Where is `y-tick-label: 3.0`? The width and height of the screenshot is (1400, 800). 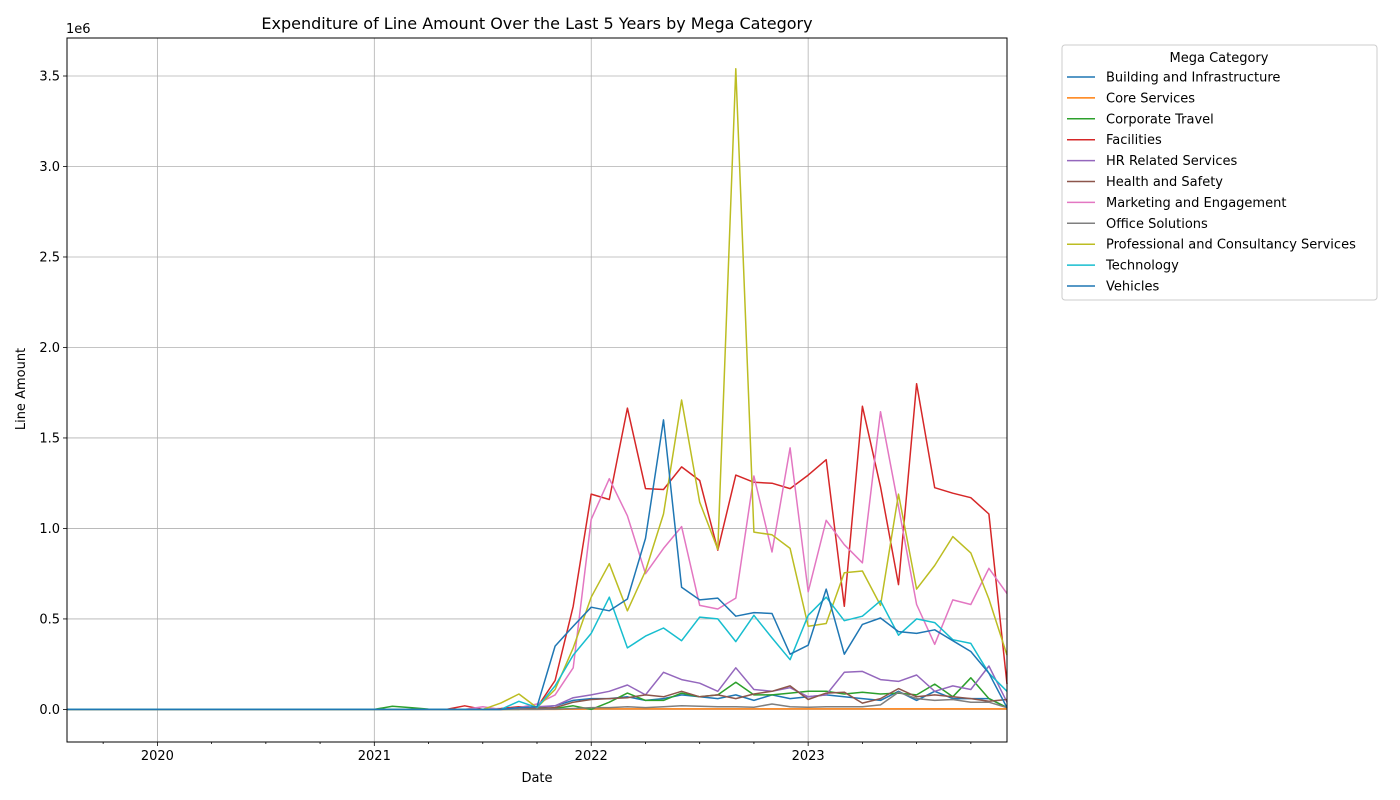 y-tick-label: 3.0 is located at coordinates (49, 167).